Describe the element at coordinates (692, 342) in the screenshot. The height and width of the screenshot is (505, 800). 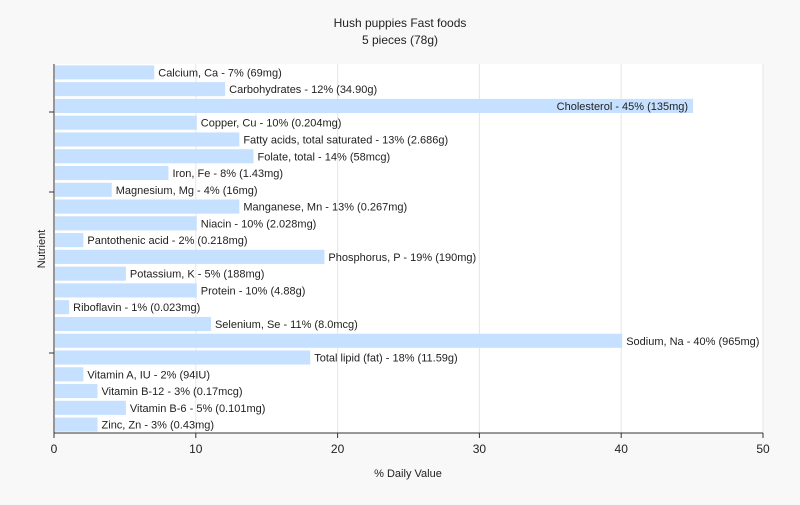
I see `bar-label: Sodium, Na - 40% (965mg)` at that location.